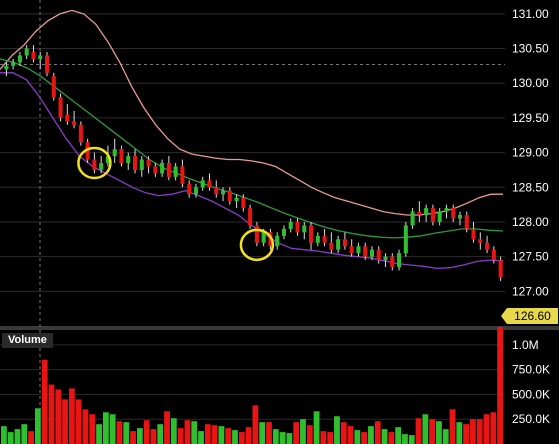 The image size is (559, 444). Describe the element at coordinates (525, 345) in the screenshot. I see `volume-tick-label: 1.0M` at that location.